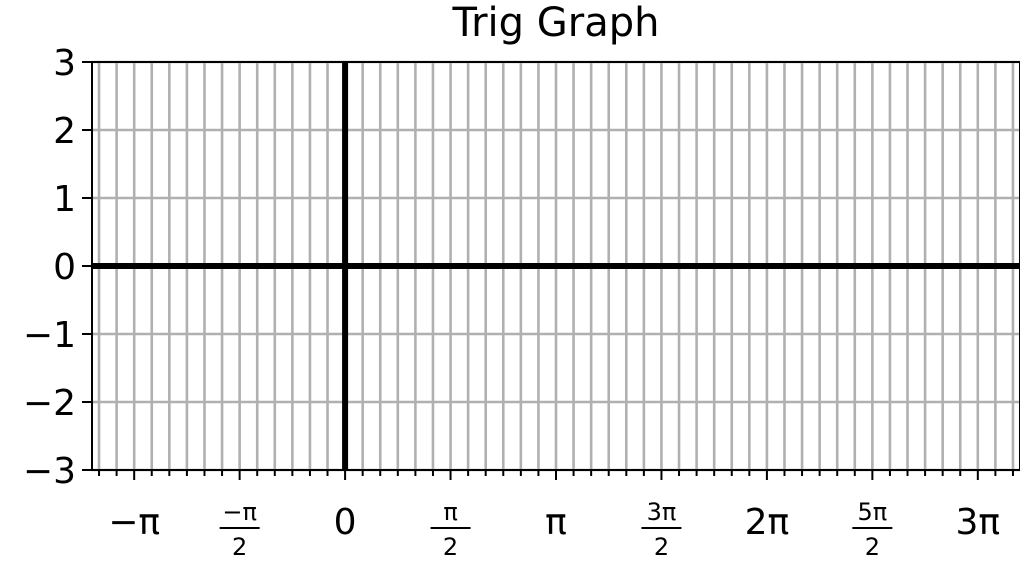  Describe the element at coordinates (64, 131) in the screenshot. I see `y-tick-label: 2` at that location.